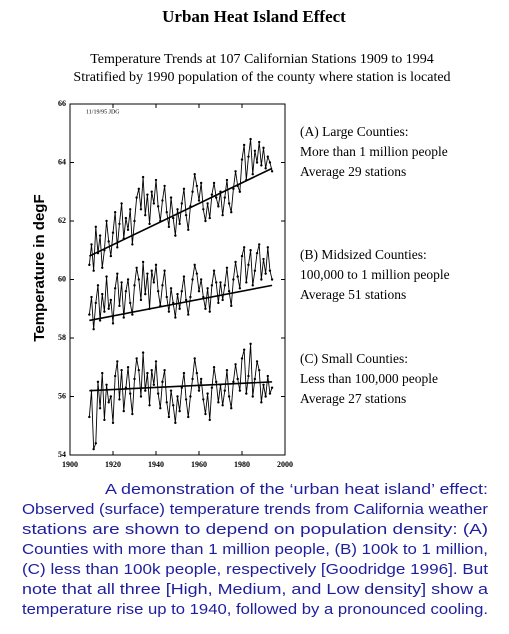  I want to click on y-tick-label: 64, so click(62, 161).